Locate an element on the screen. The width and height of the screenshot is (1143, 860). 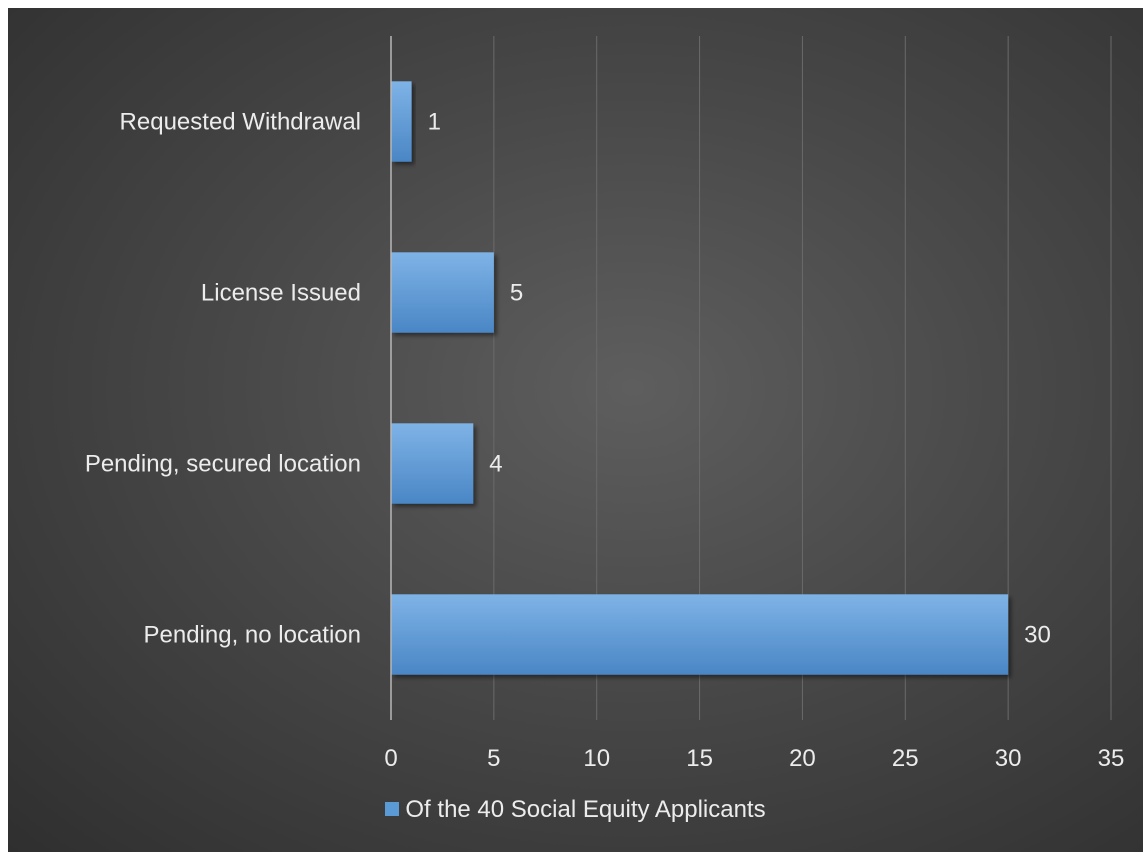
category-label: License Issued is located at coordinates (281, 293).